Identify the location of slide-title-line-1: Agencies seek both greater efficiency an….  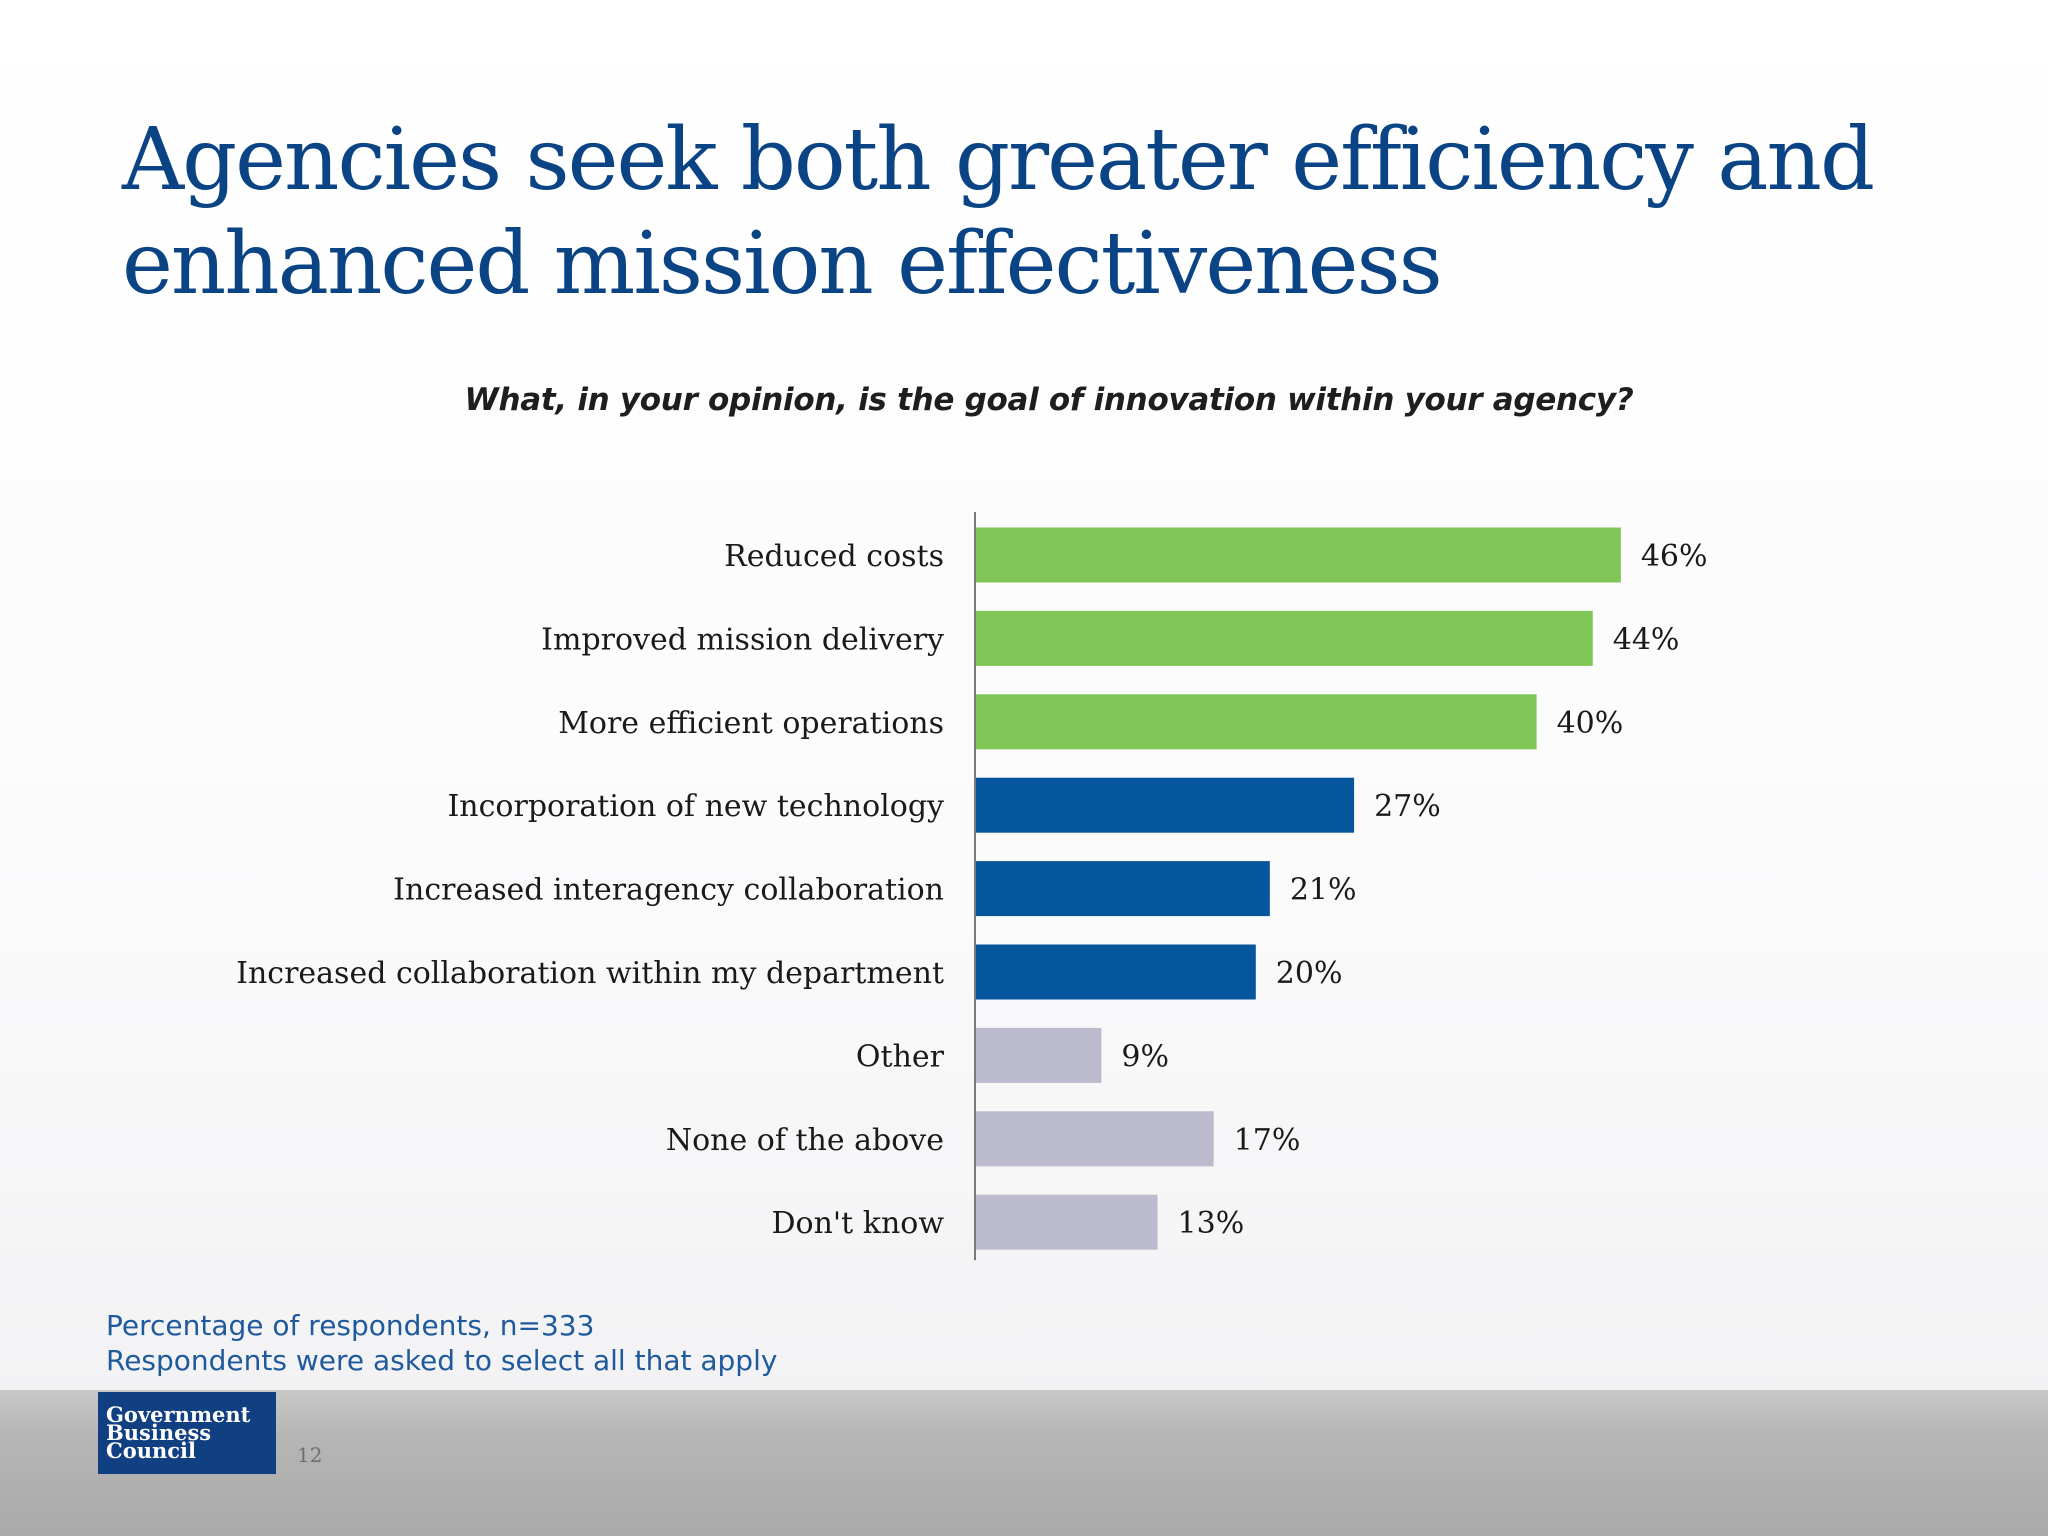
(998, 160).